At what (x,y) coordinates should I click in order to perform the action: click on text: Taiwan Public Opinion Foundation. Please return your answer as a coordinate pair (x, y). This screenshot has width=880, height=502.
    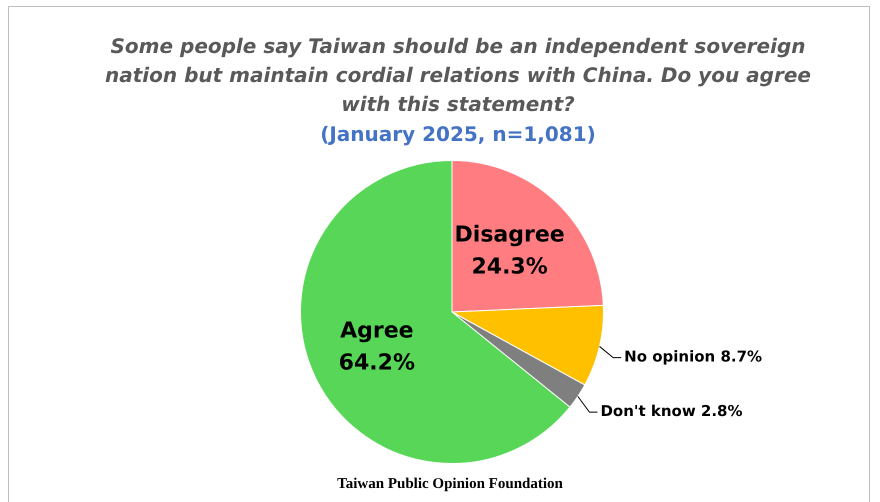
    Looking at the image, I should click on (450, 484).